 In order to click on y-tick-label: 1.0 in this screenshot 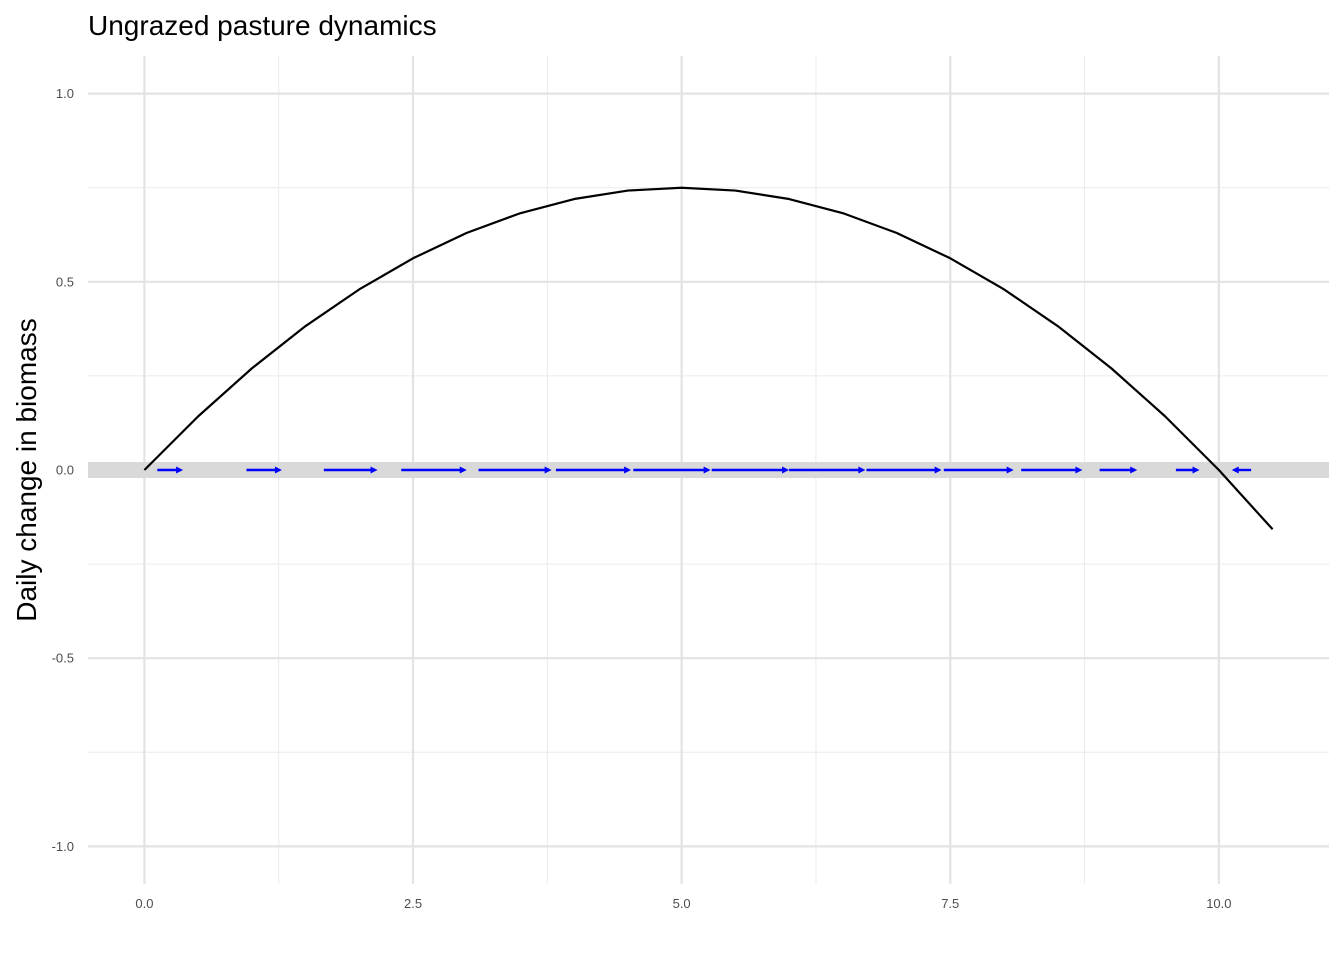, I will do `click(65, 93)`.